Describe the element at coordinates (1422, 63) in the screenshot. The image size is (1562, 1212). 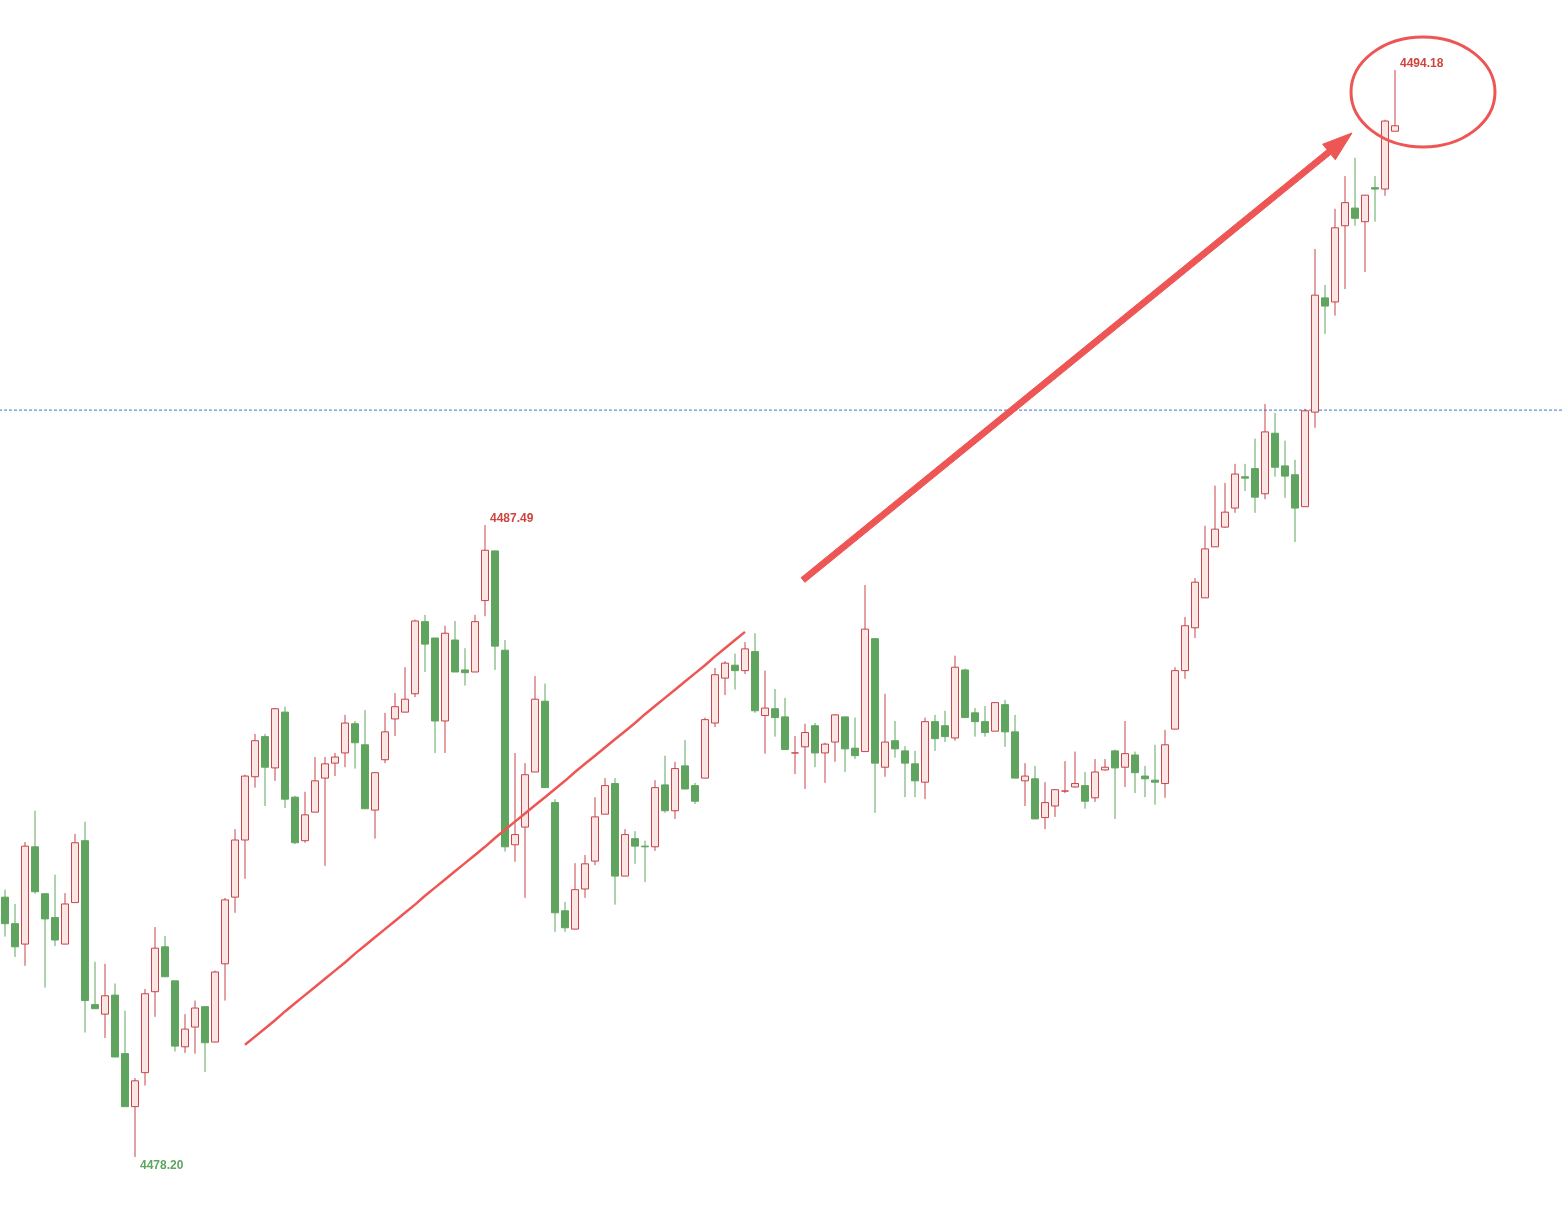
I see `annotation: 4494.18` at that location.